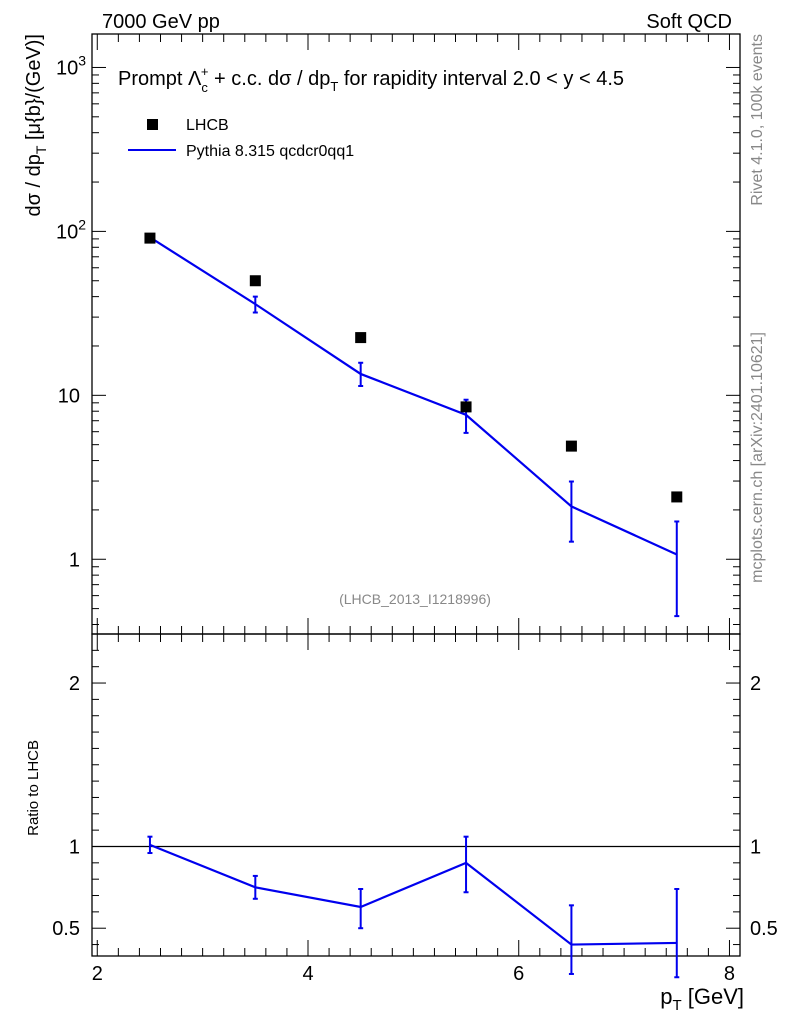  Describe the element at coordinates (74, 560) in the screenshot. I see `y-tick-label: 1` at that location.